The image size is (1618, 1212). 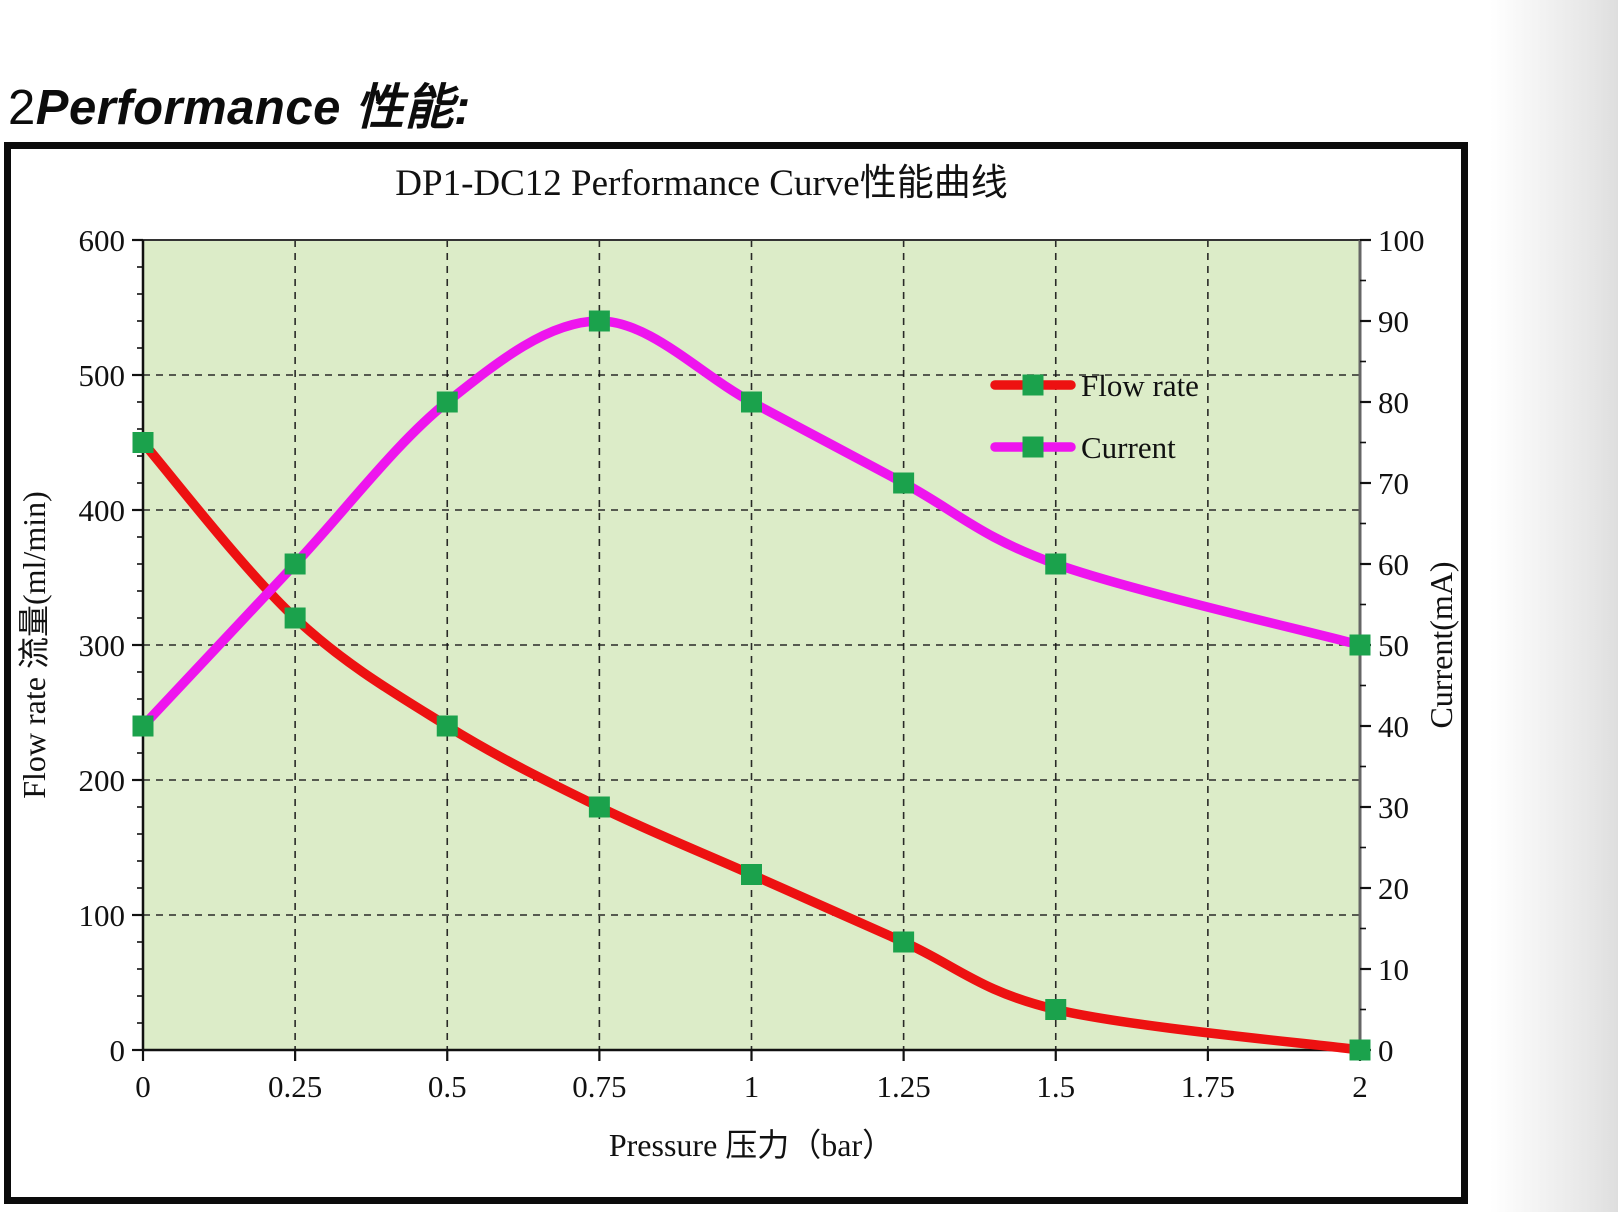 I want to click on left-axis-title: Flow rate 流量(ml/min), so click(x=34, y=645).